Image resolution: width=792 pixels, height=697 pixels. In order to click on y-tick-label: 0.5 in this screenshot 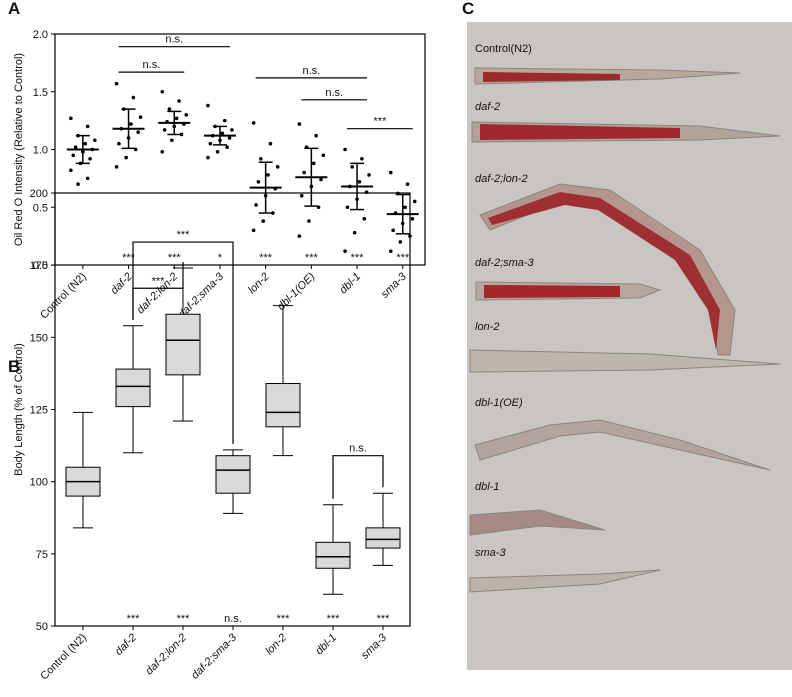, I will do `click(40, 208)`.